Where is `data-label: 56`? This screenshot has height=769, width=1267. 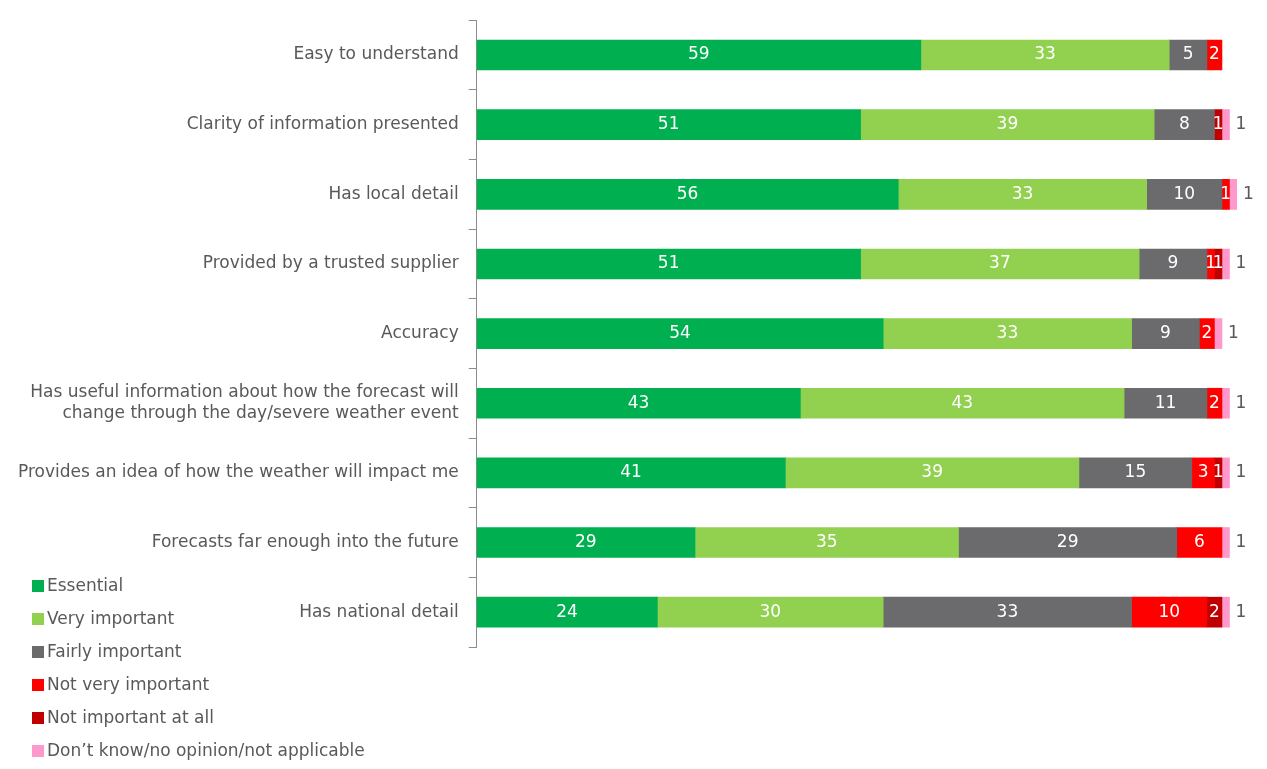
data-label: 56 is located at coordinates (687, 192).